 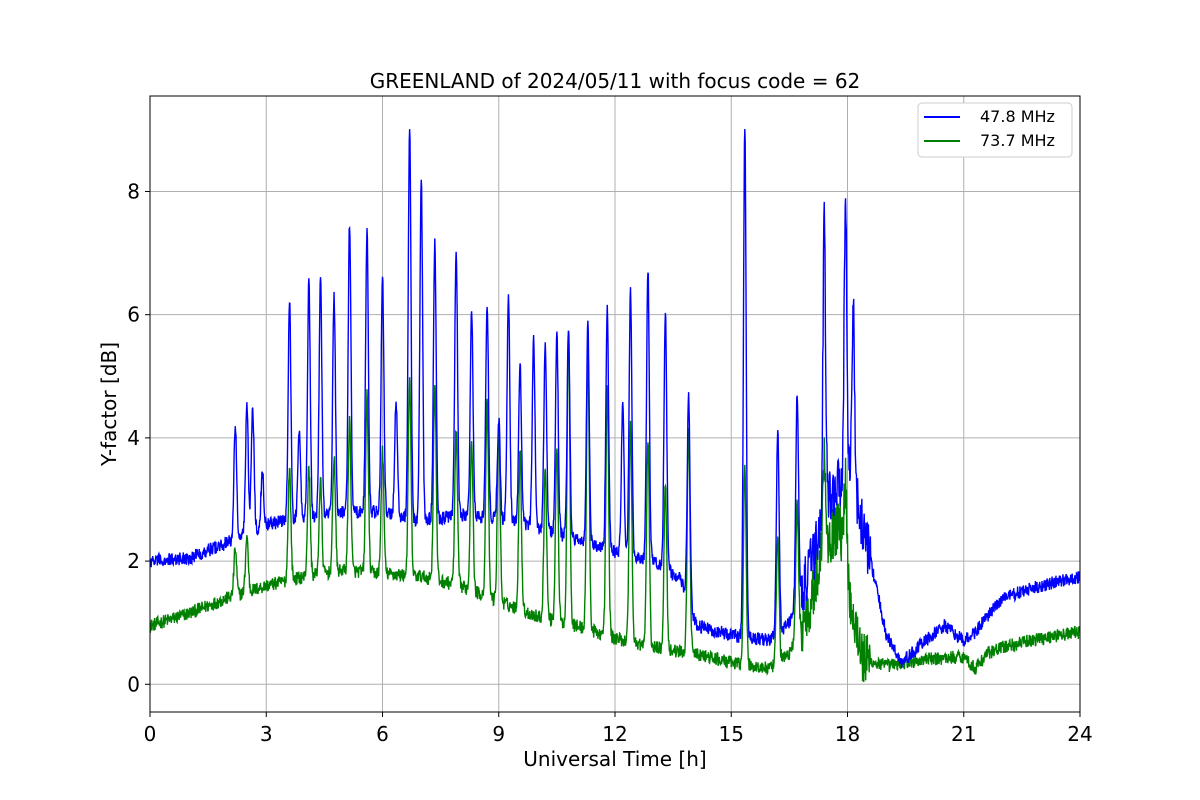 What do you see at coordinates (847, 734) in the screenshot?
I see `x-tick-label: 18` at bounding box center [847, 734].